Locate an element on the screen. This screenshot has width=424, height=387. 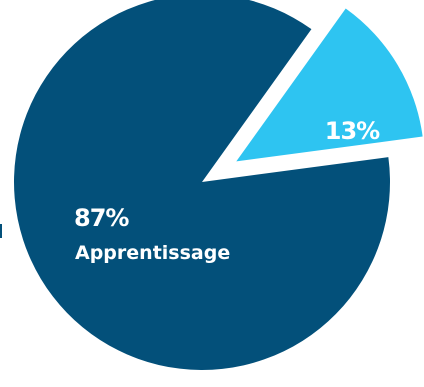
slice-category-label-apprentissage: Apprentissage is located at coordinates (152, 253).